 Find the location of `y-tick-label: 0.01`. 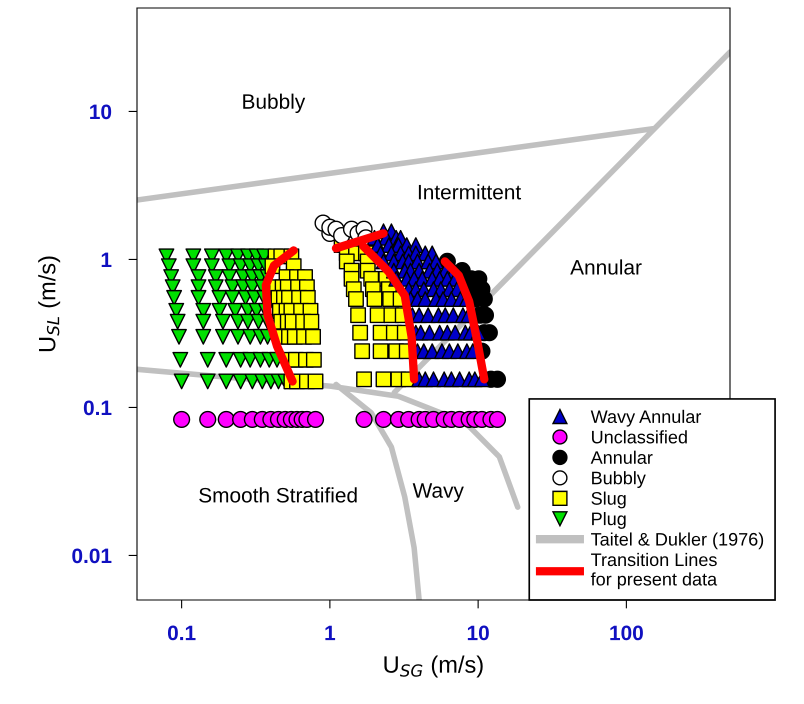

y-tick-label: 0.01 is located at coordinates (92, 556).